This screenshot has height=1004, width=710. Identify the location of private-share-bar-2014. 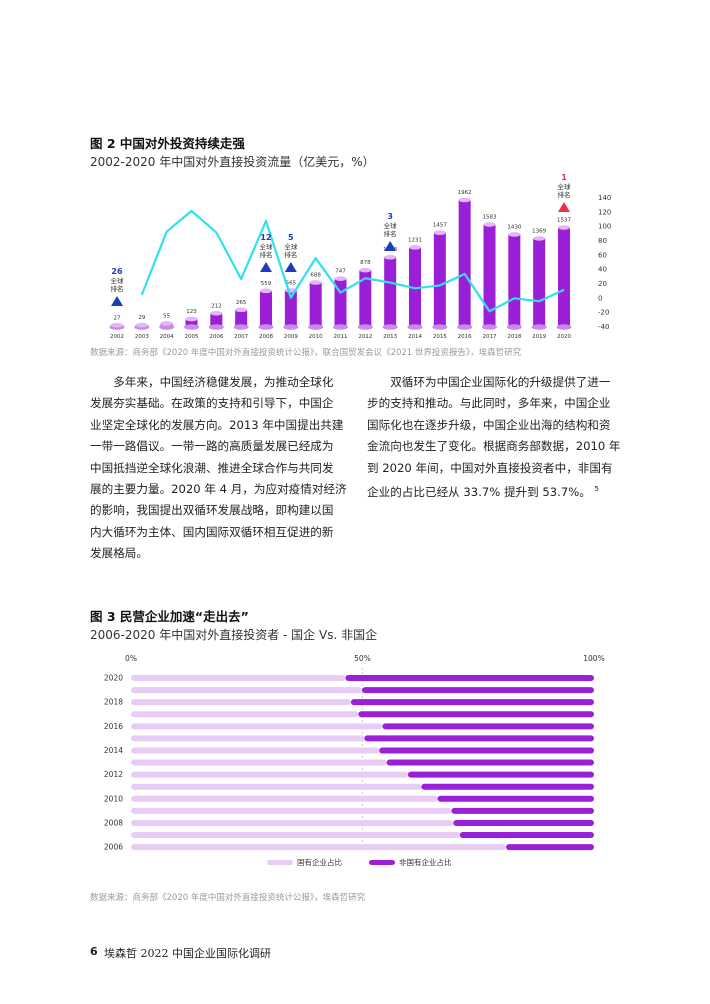
(486, 750).